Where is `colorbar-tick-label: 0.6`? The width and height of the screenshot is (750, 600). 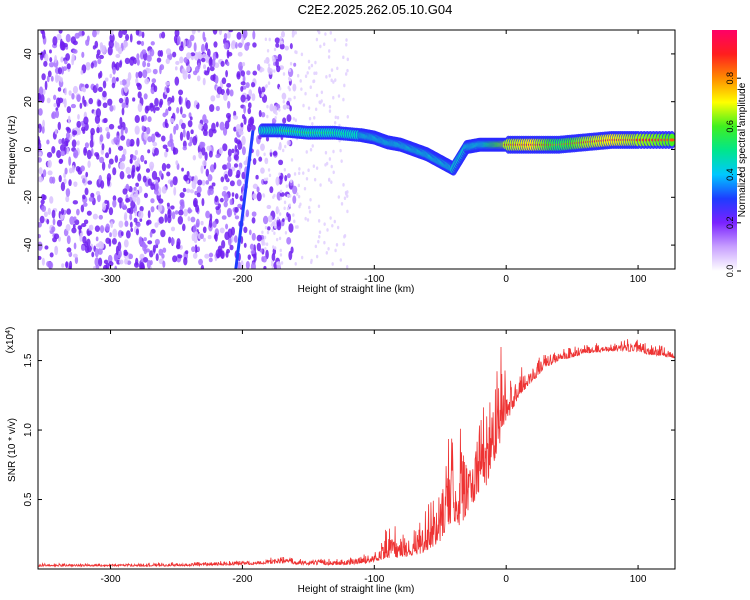 colorbar-tick-label: 0.6 is located at coordinates (730, 126).